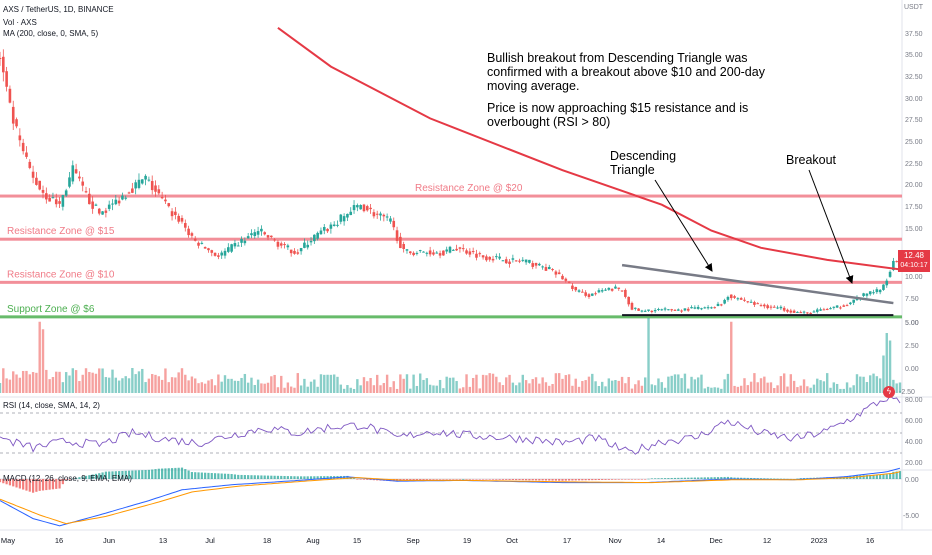 This screenshot has width=932, height=555. Describe the element at coordinates (51, 33) in the screenshot. I see `ma-legend: MA (200, close, 0, SMA, 5)` at that location.